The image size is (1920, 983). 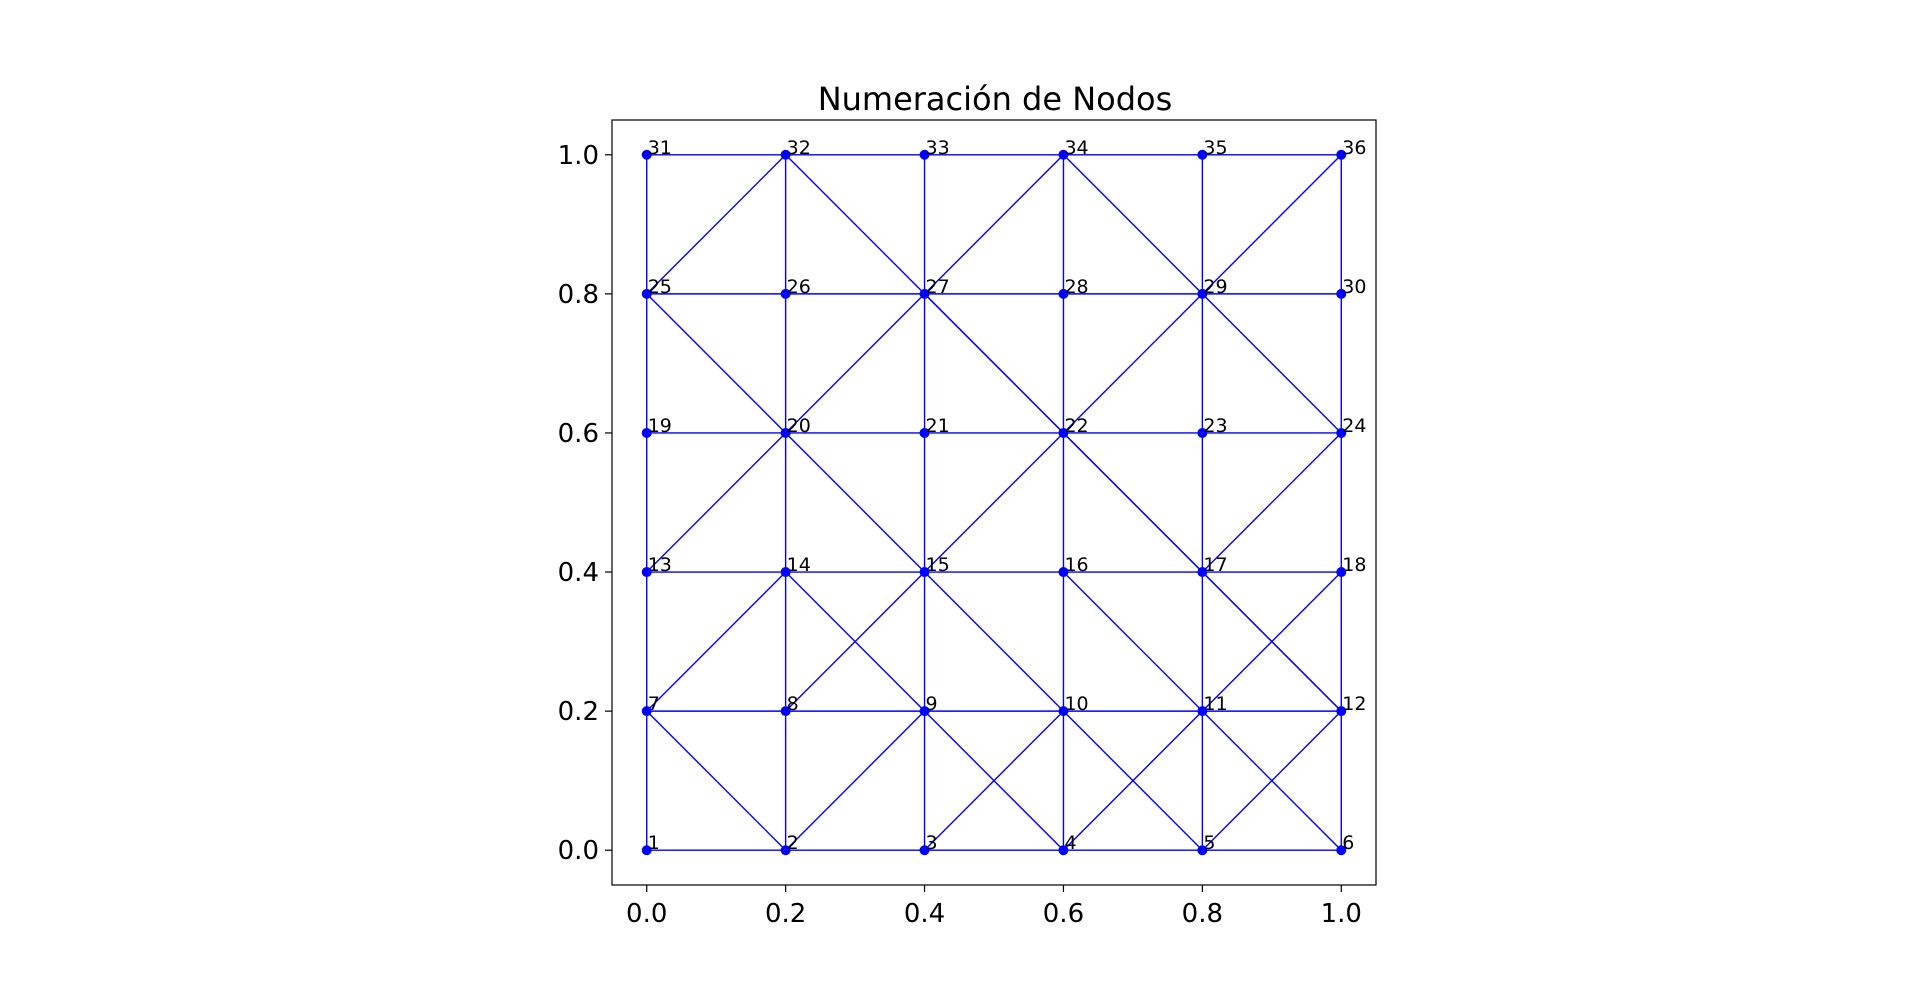 I want to click on x-tick-label: 1.0, so click(x=1341, y=914).